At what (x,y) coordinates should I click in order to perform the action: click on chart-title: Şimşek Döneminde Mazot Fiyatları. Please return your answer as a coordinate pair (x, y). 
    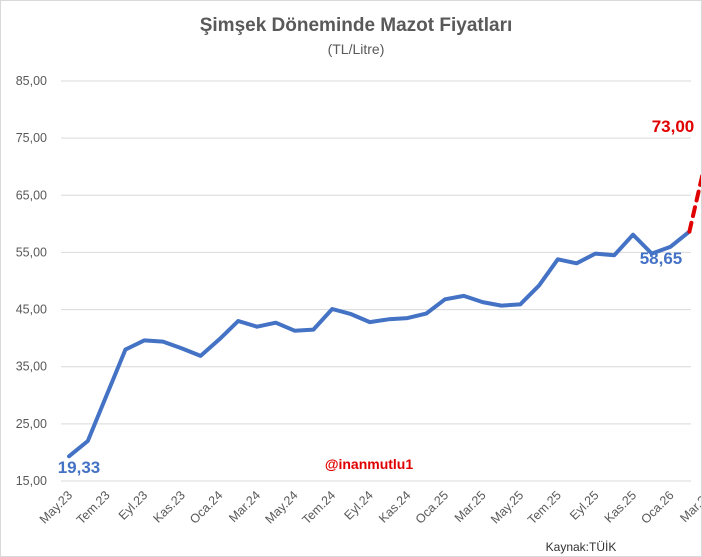
    Looking at the image, I should click on (356, 25).